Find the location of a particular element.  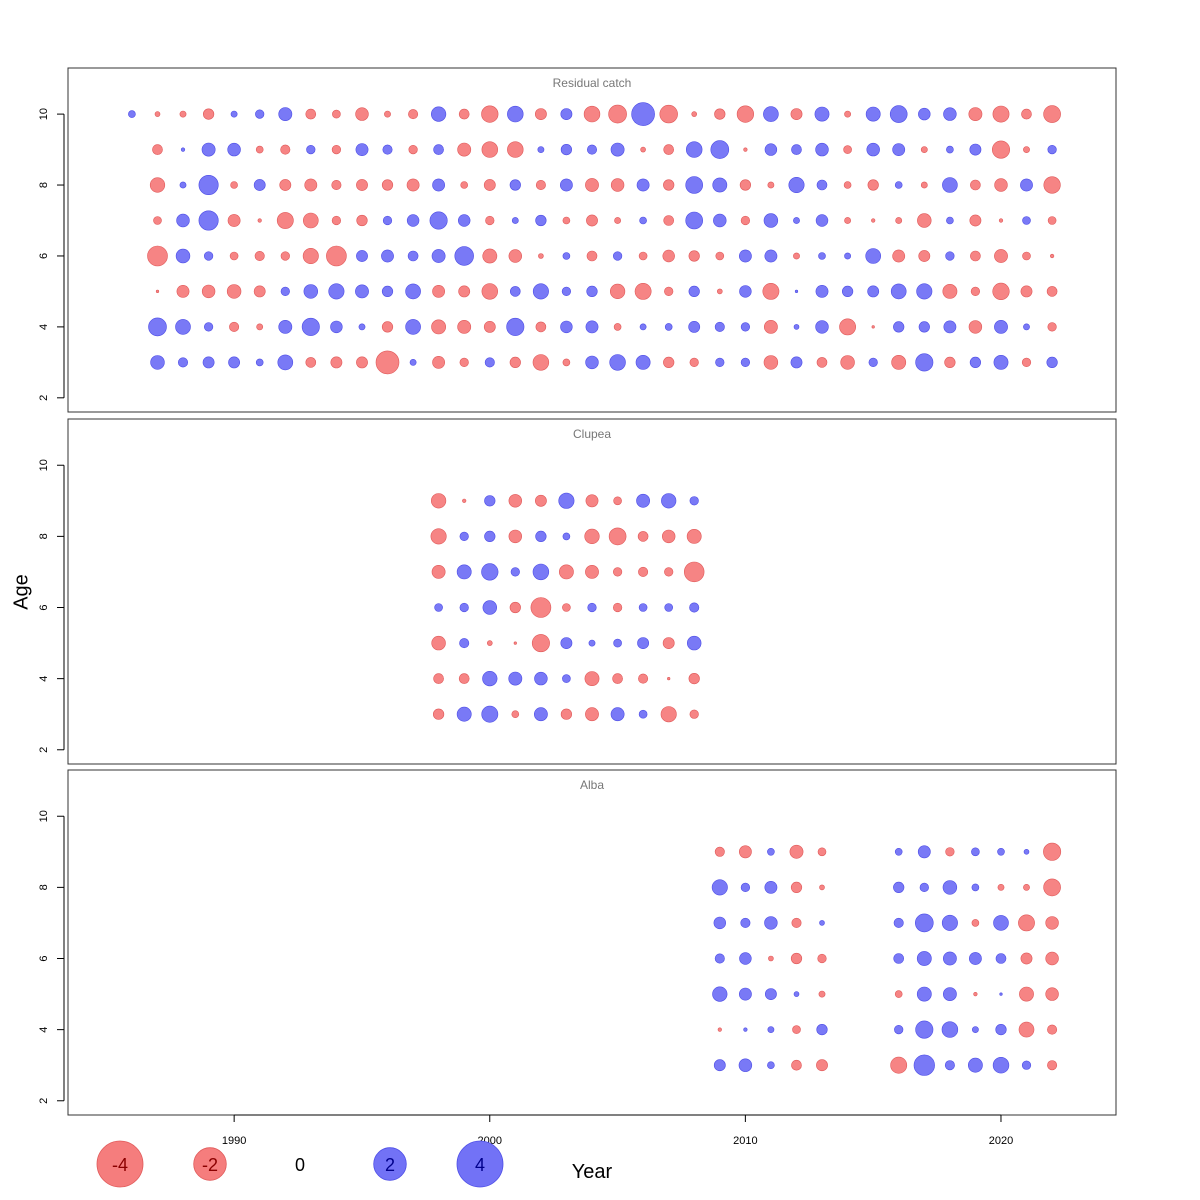

legend-label: -2 is located at coordinates (210, 1165).